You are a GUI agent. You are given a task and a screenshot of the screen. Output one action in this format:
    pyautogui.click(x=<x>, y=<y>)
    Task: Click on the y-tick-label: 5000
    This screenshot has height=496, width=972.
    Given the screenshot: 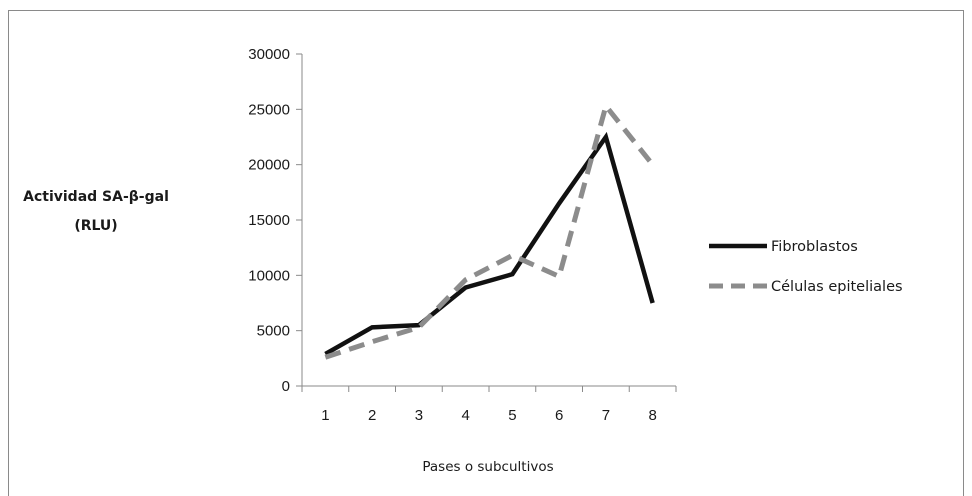 What is the action you would take?
    pyautogui.click(x=273, y=331)
    